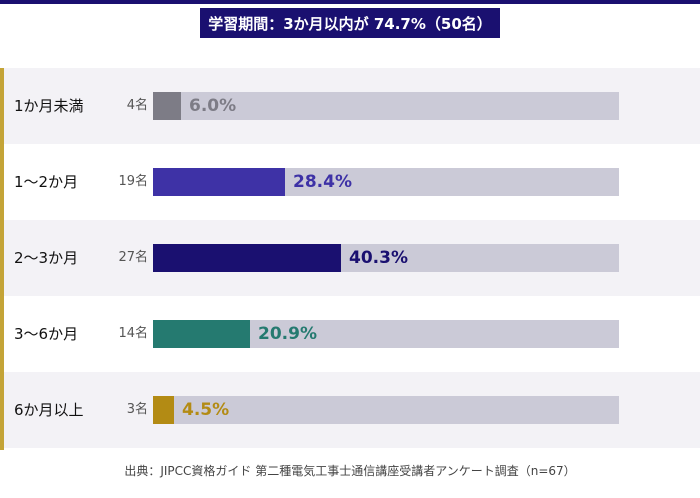 This screenshot has height=498, width=700. Describe the element at coordinates (386, 334) in the screenshot. I see `bar-track: 20.9%` at that location.